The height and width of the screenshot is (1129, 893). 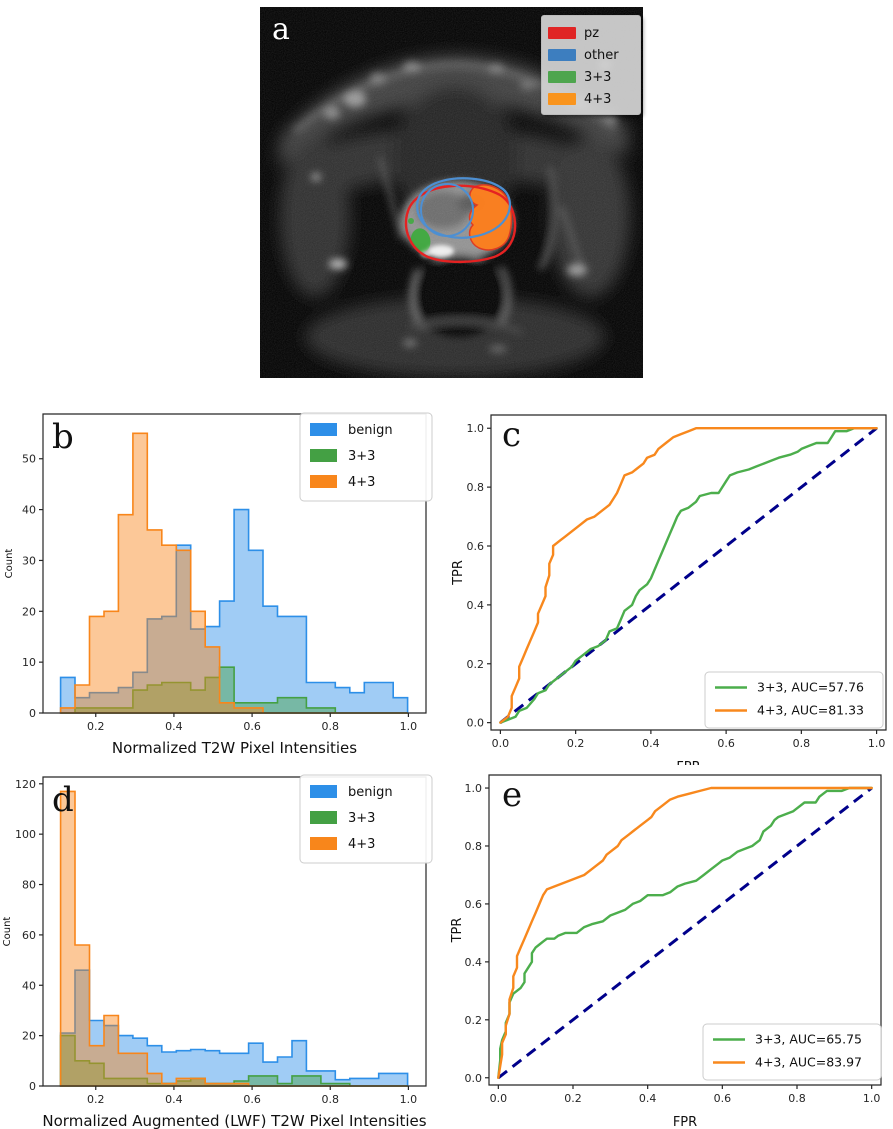 What do you see at coordinates (474, 1020) in the screenshot?
I see `y-tick-label: 0.2` at bounding box center [474, 1020].